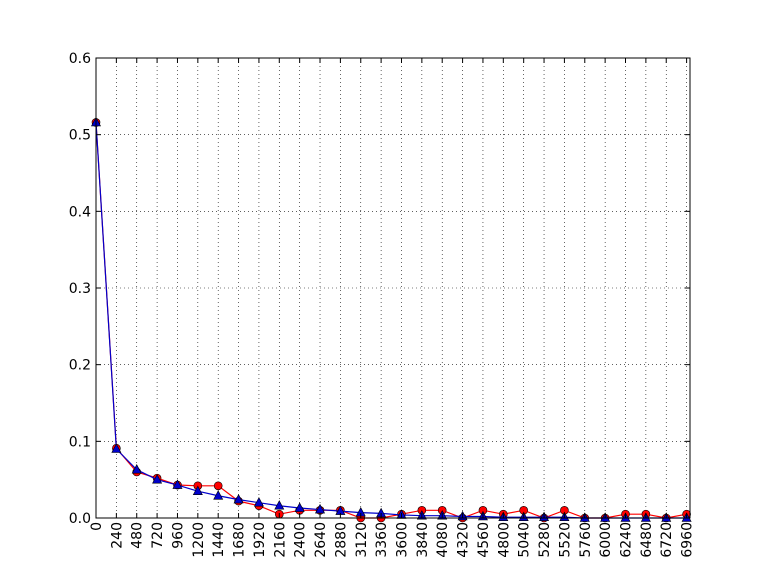 This screenshot has height=576, width=768. Describe the element at coordinates (80, 519) in the screenshot. I see `y-tick-label: 0.0` at that location.